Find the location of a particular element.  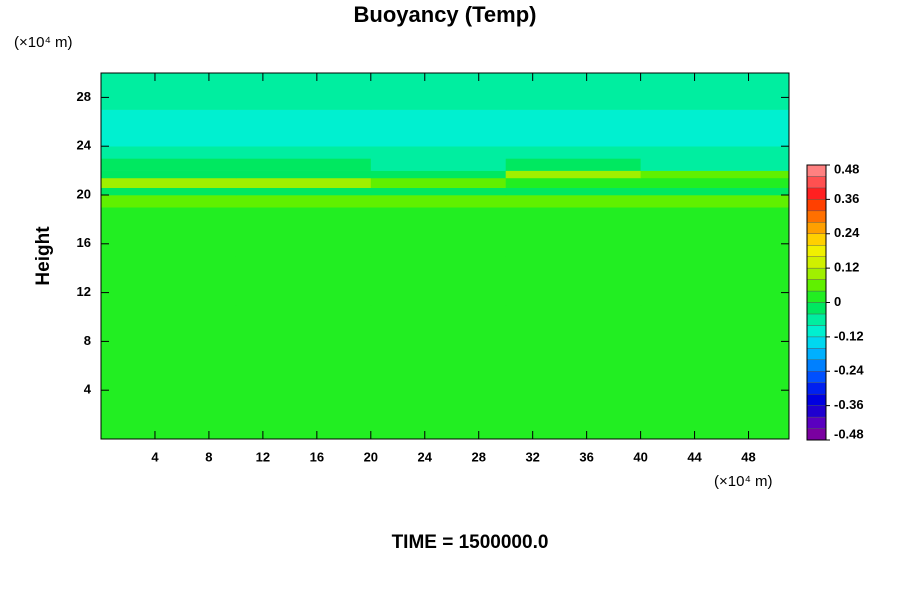

x-tick-label: 16 is located at coordinates (317, 456).